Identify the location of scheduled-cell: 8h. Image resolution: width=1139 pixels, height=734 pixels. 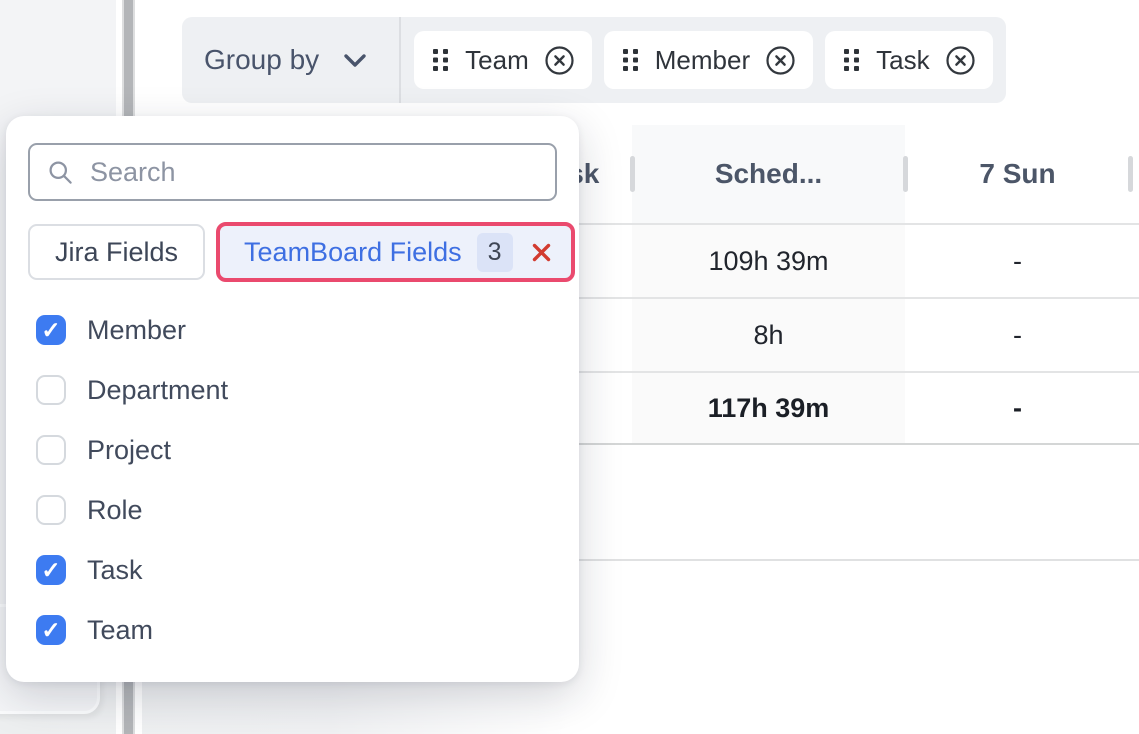
(768, 335).